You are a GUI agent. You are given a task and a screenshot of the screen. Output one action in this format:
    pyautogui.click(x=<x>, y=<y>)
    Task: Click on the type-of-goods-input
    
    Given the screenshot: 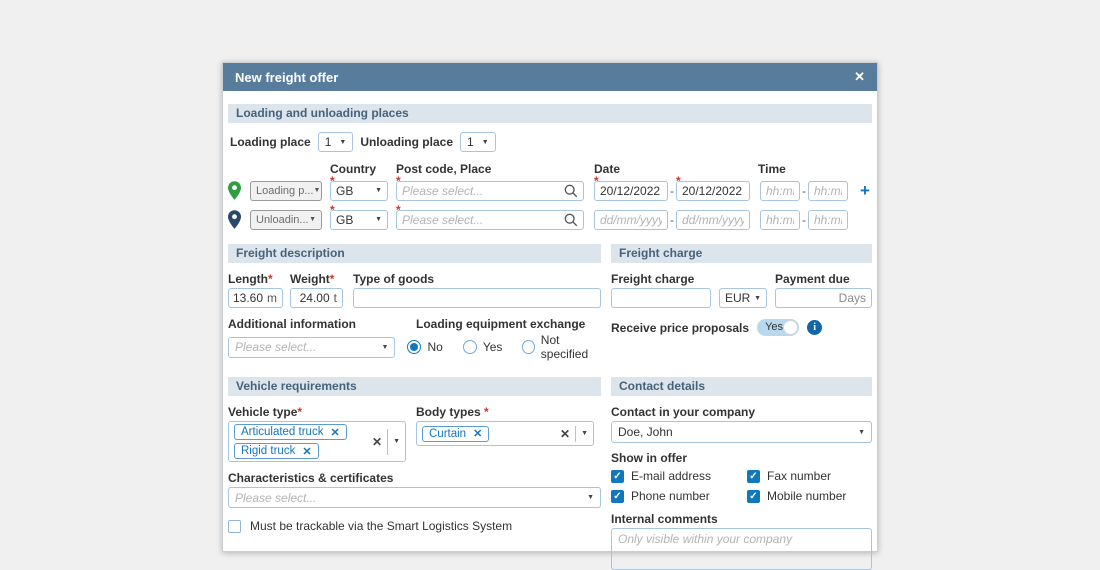 What is the action you would take?
    pyautogui.click(x=477, y=298)
    